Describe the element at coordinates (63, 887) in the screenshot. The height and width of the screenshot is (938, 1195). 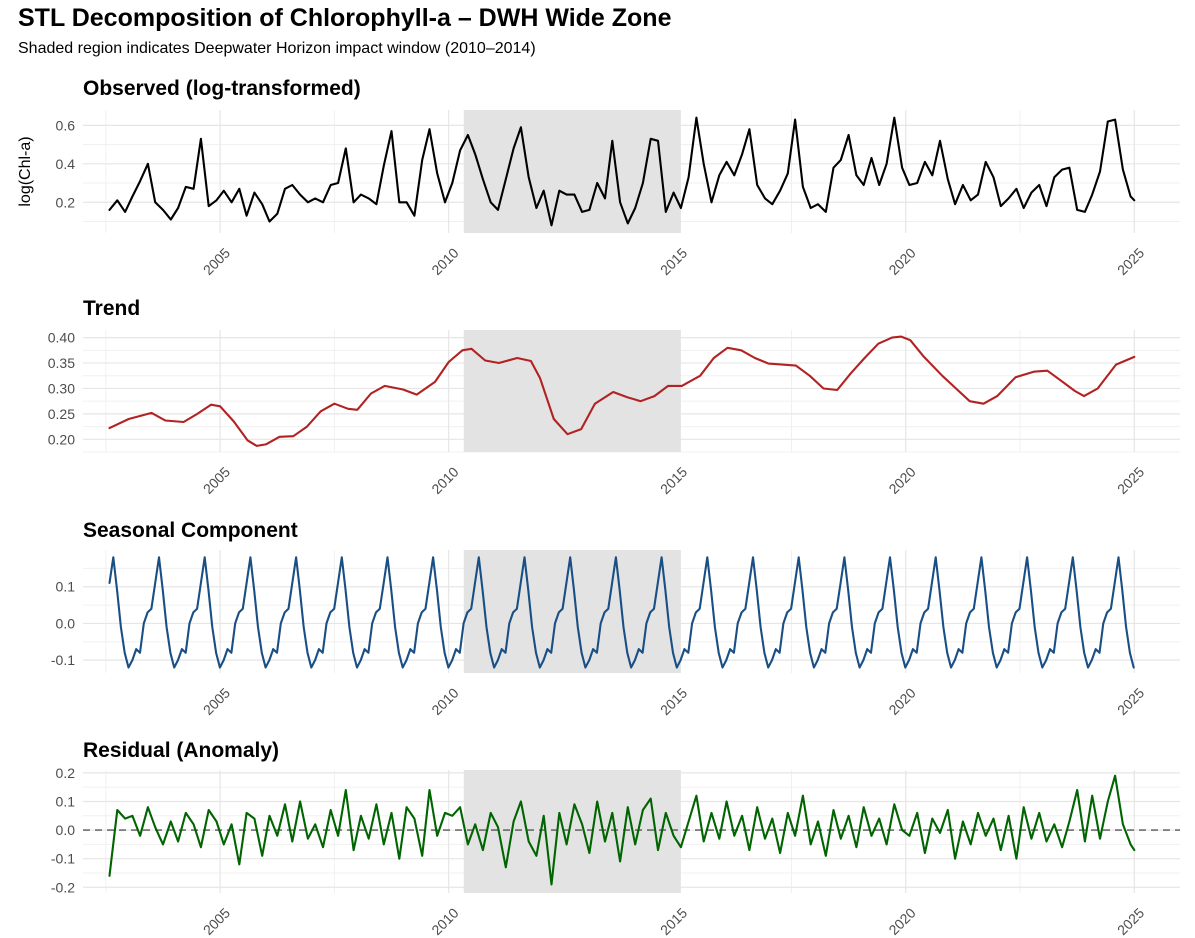
I see `y-tick-label: -0.2` at that location.